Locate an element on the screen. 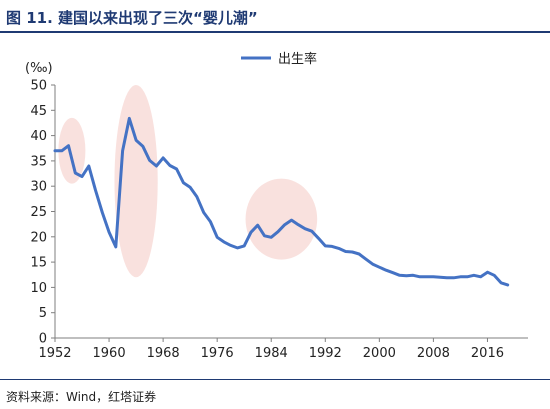 Image resolution: width=550 pixels, height=409 pixels. y-tick-label: 45 is located at coordinates (38, 111).